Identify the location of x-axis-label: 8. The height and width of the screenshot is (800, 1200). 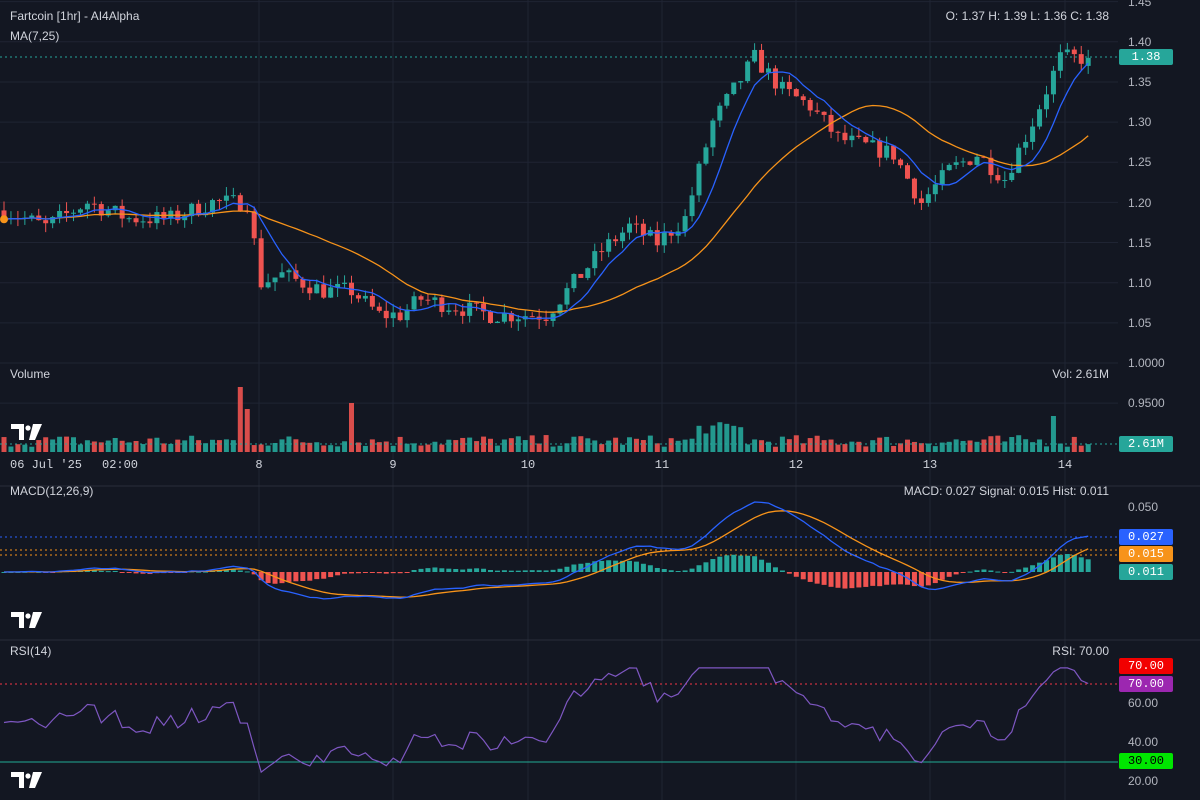
(259, 465).